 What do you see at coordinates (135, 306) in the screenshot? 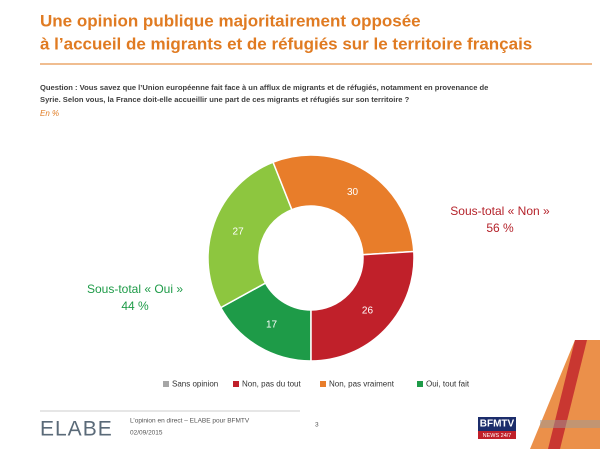
I see `subtotal-value: 44 %` at bounding box center [135, 306].